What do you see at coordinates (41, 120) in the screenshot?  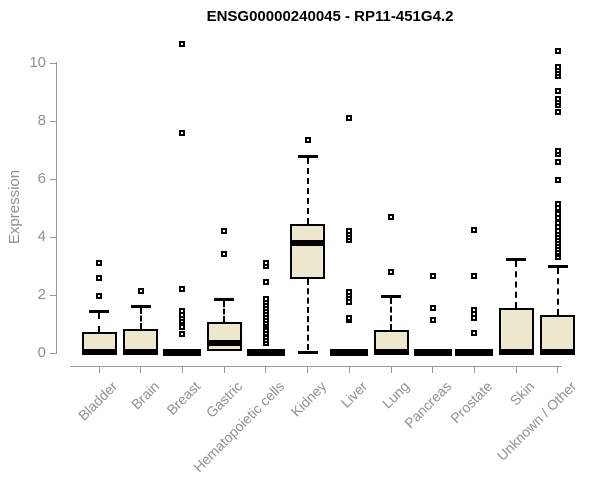 I see `y-axis-tick-label: 8` at bounding box center [41, 120].